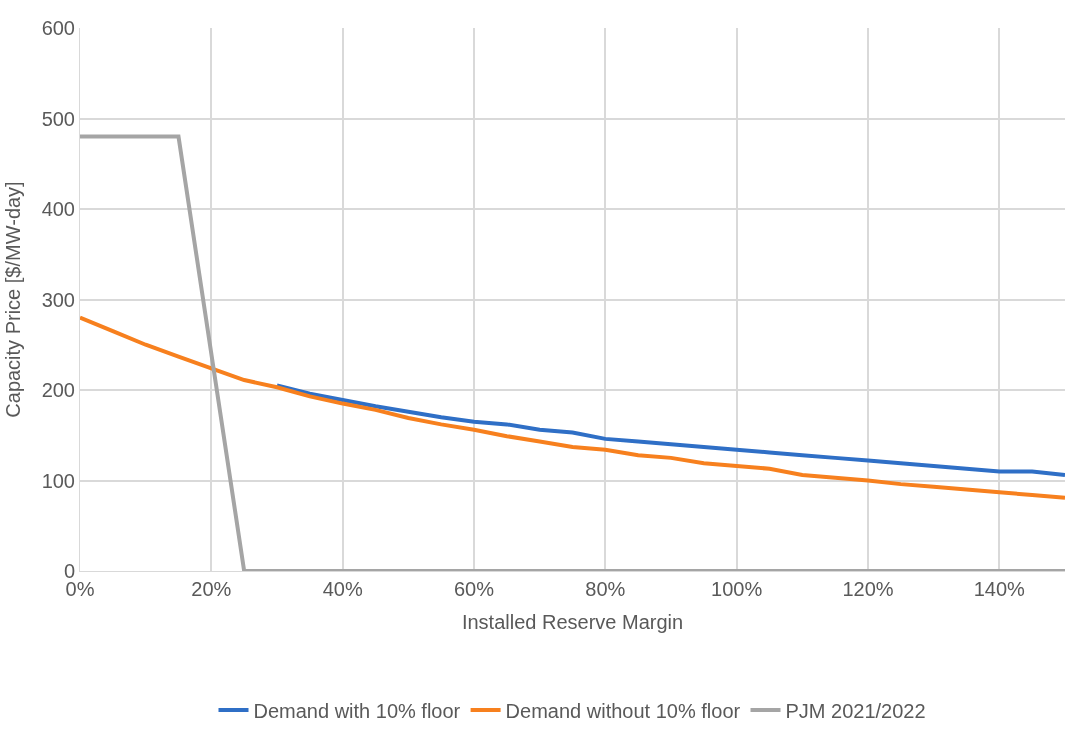 The image size is (1067, 731). What do you see at coordinates (342, 589) in the screenshot?
I see `x-tick-label: 40%` at bounding box center [342, 589].